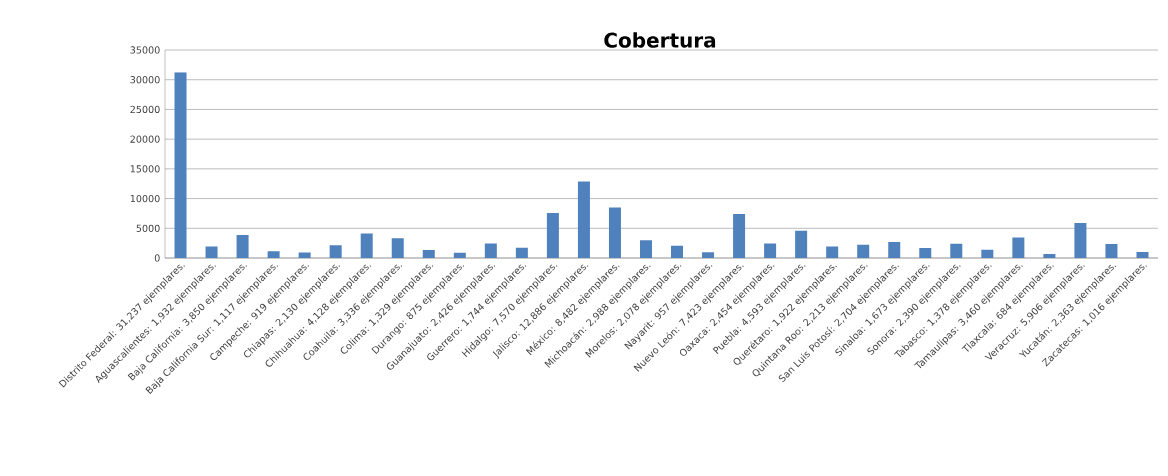 The width and height of the screenshot is (1168, 476). What do you see at coordinates (157, 258) in the screenshot?
I see `y-tick-label: 0` at bounding box center [157, 258].